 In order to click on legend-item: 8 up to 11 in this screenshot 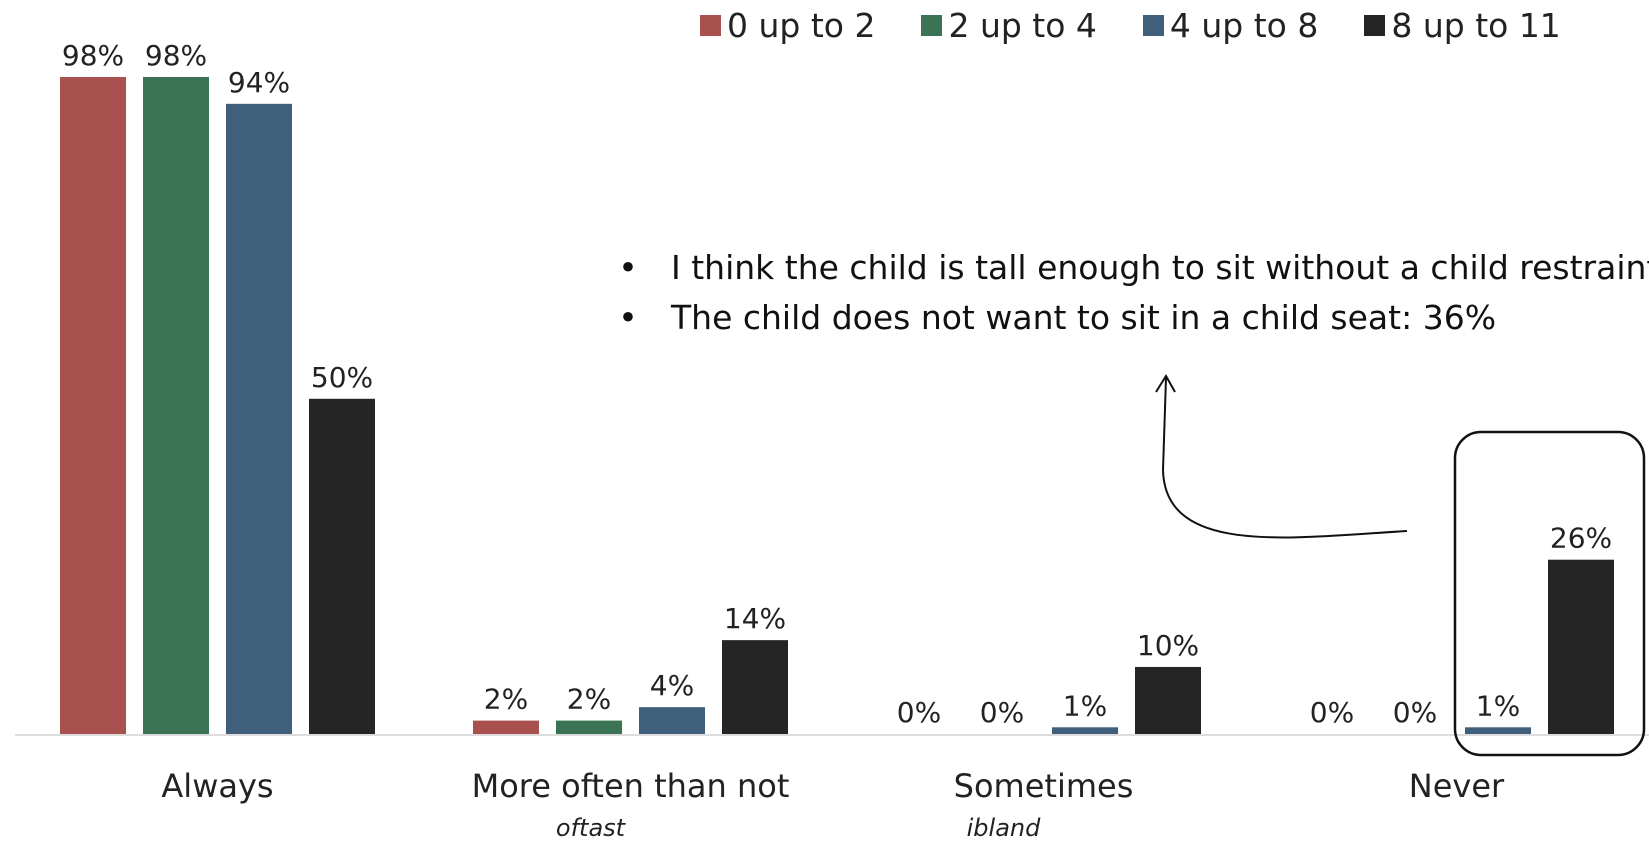, I will do `click(1462, 25)`.